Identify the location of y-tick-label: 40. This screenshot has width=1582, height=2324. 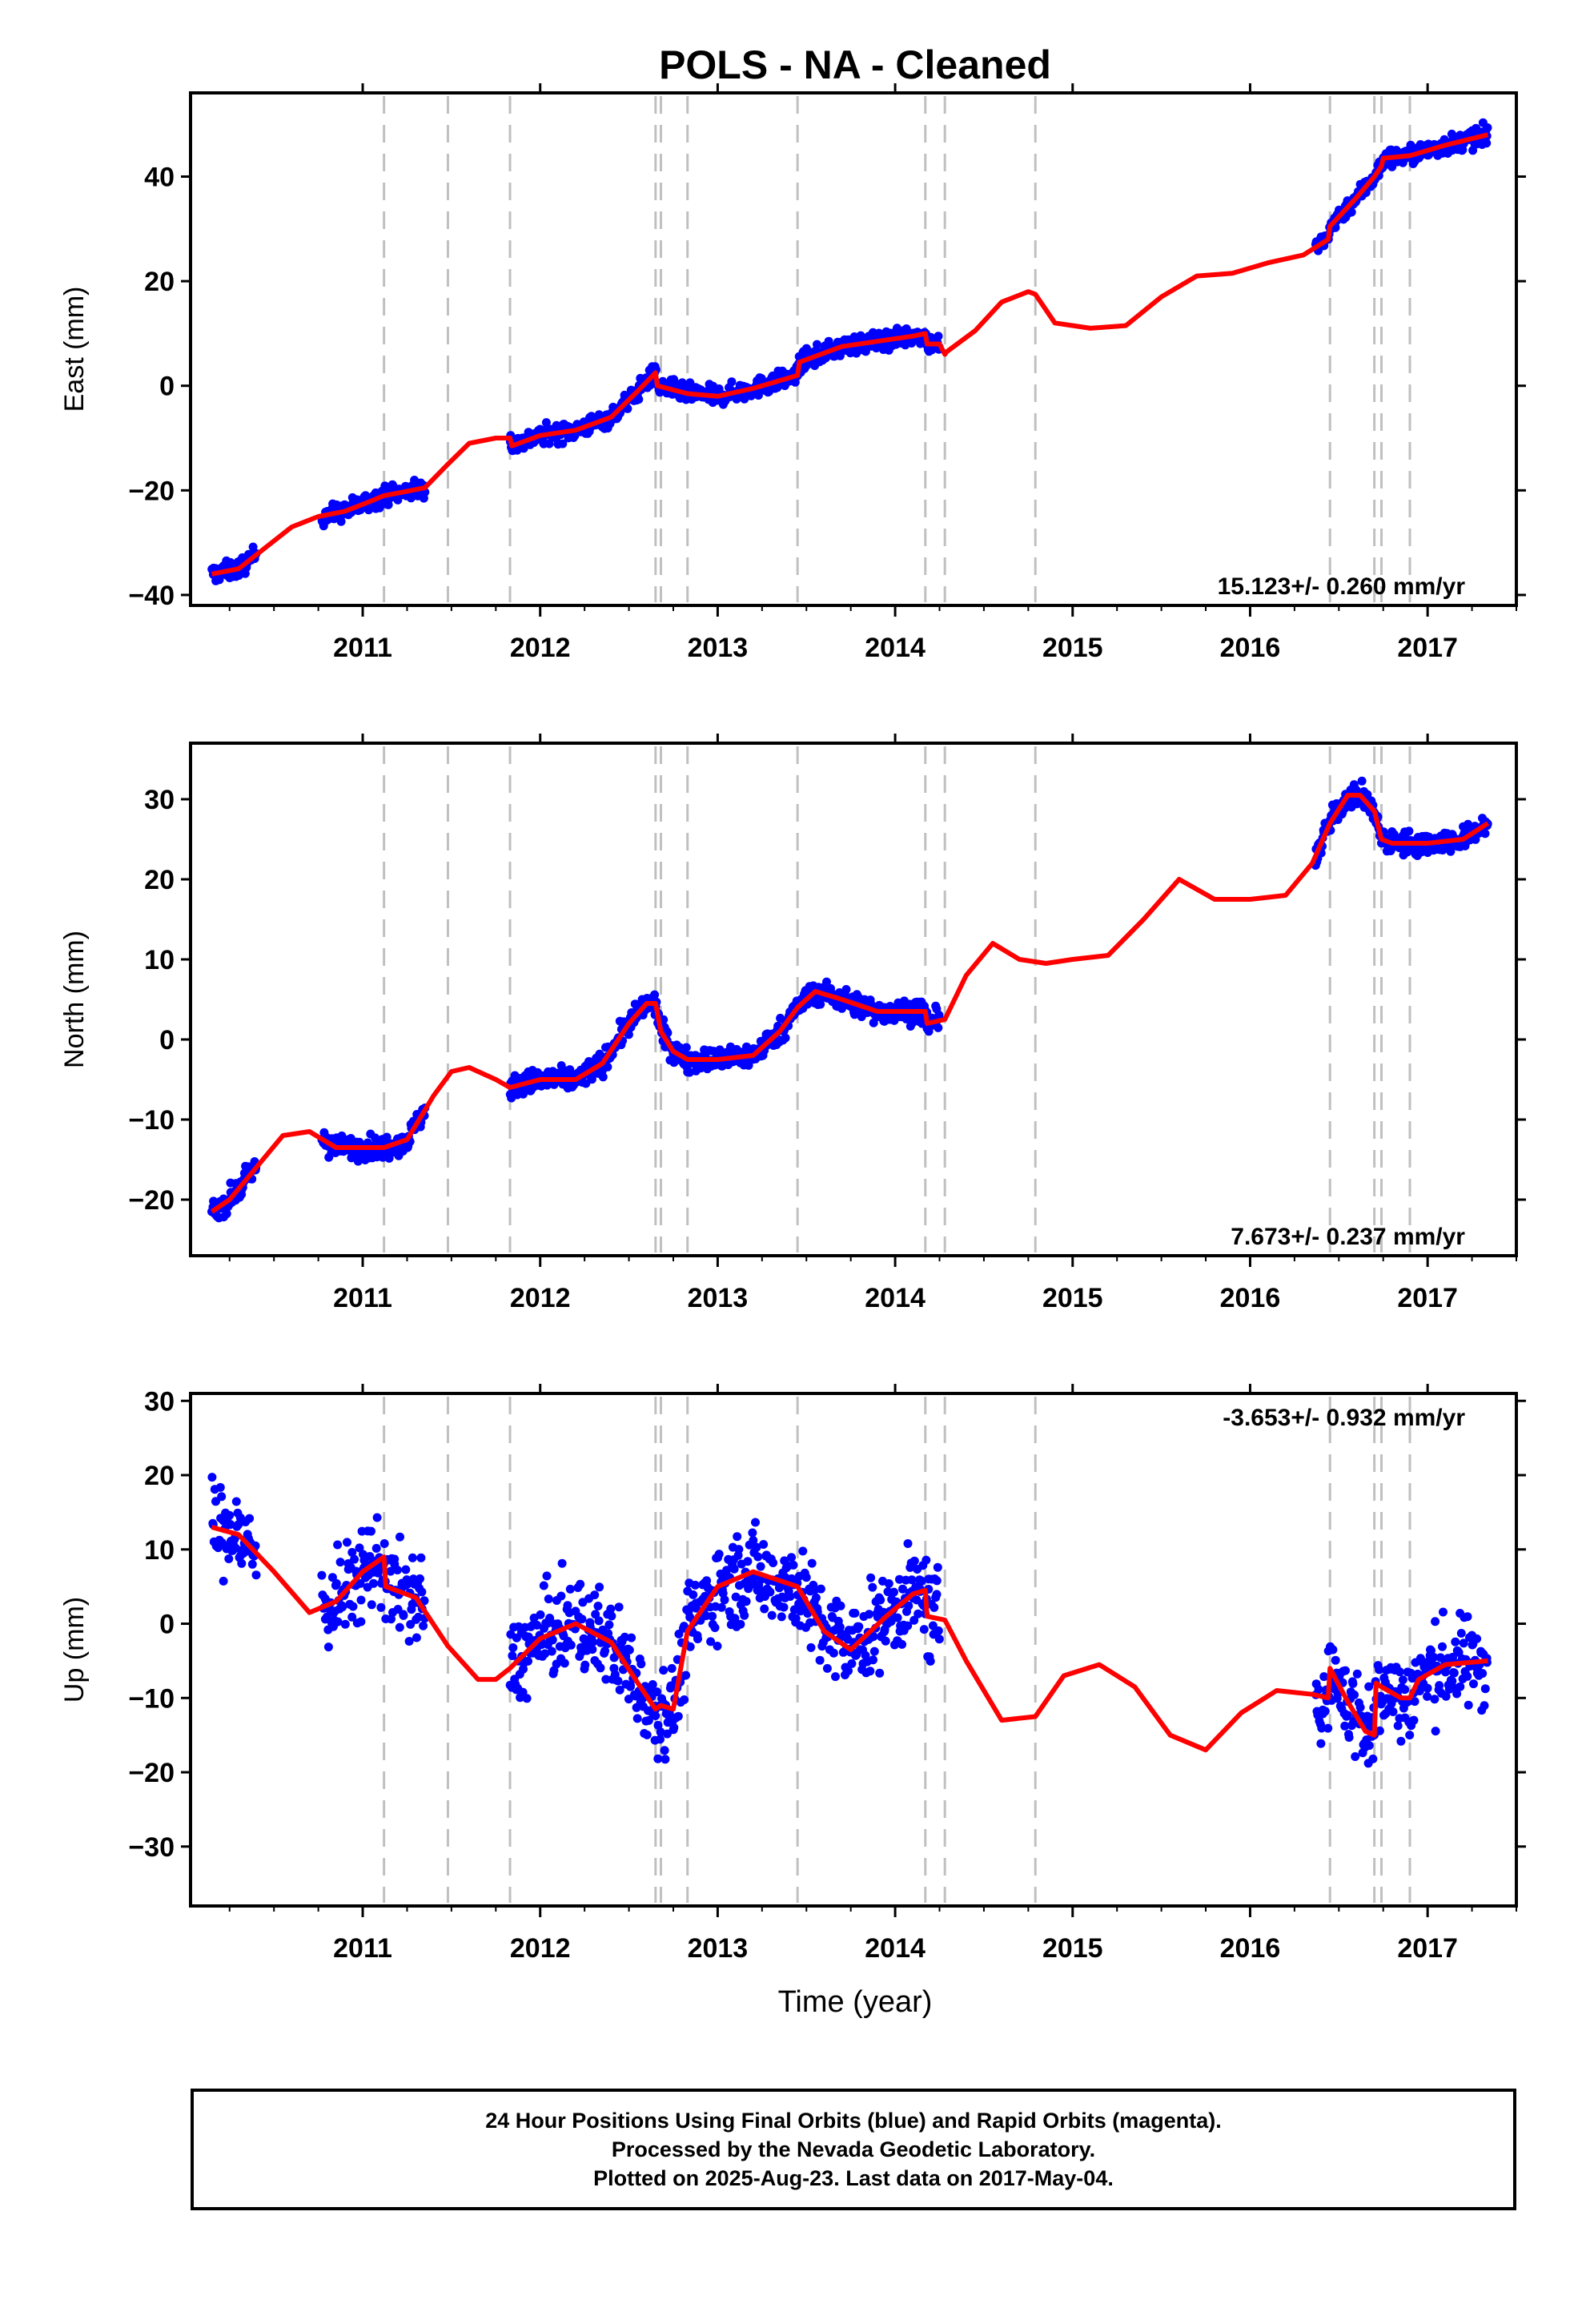
(159, 177).